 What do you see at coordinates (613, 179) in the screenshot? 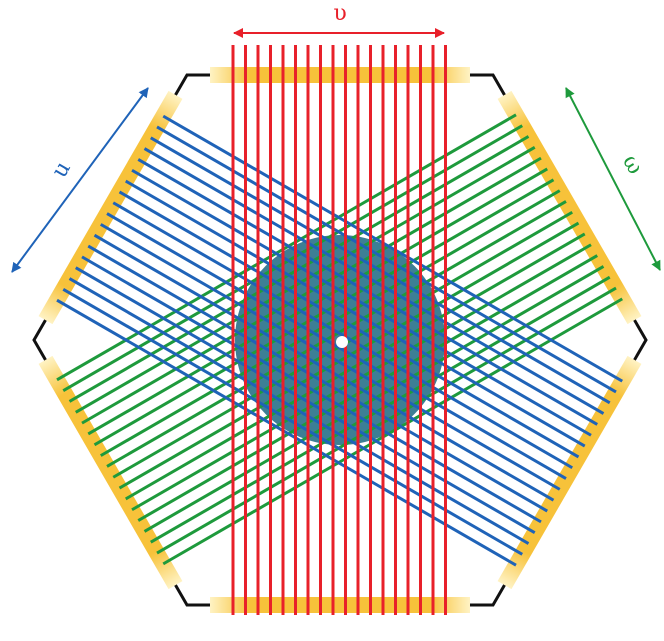
I see `arrow-omega` at bounding box center [613, 179].